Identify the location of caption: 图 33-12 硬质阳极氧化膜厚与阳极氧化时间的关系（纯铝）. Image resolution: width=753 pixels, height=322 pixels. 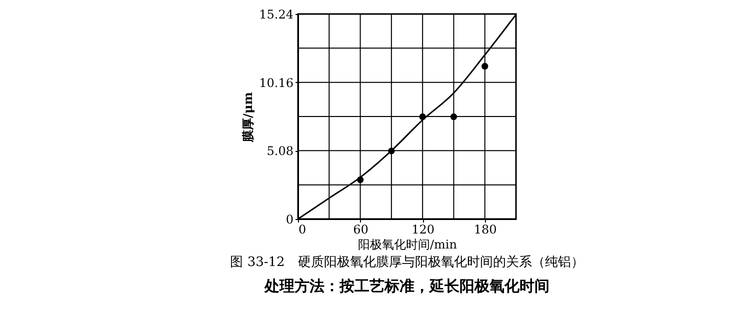
(407, 262).